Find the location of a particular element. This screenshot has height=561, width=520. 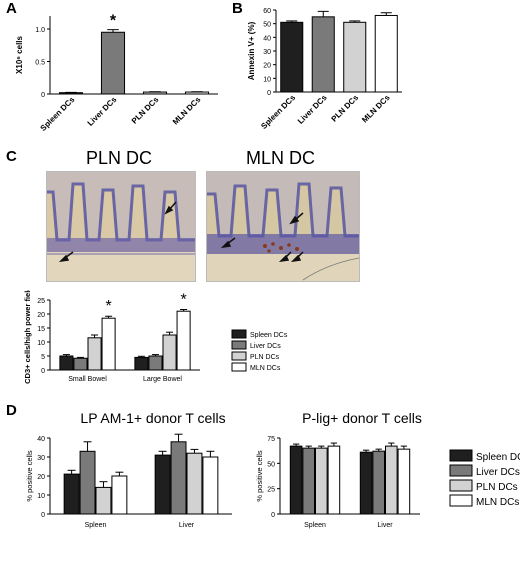

micrograph-pln-image is located at coordinates (121, 226).